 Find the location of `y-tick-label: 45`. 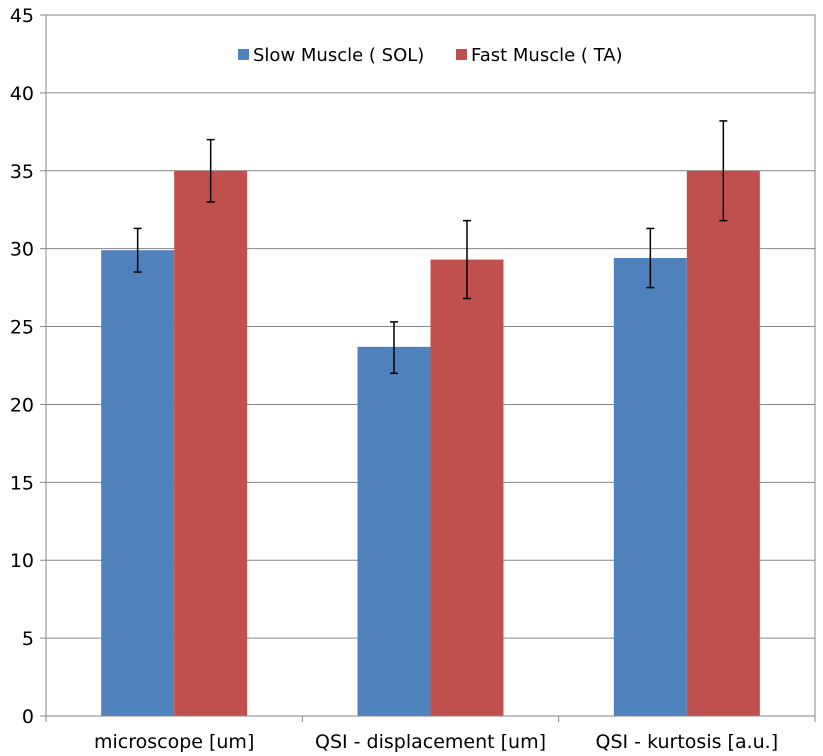

y-tick-label: 45 is located at coordinates (22, 16).